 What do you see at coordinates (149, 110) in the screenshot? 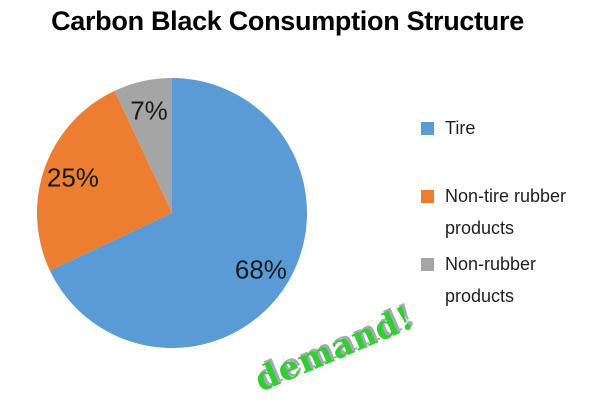
I see `pie-data-label-2: 7%` at bounding box center [149, 110].